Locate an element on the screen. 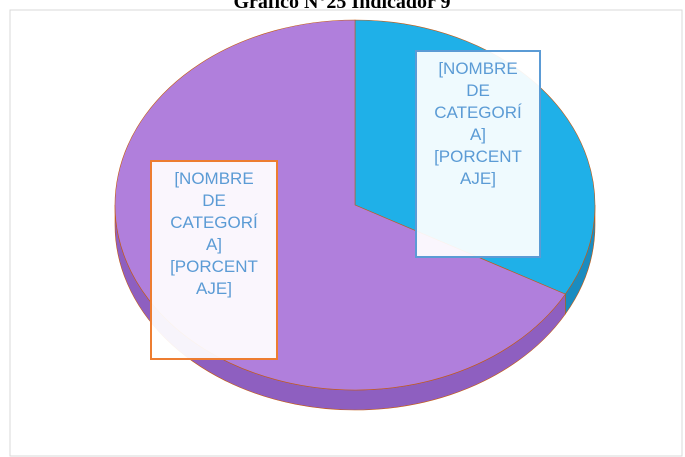 The image size is (685, 457). chart-title: Gráfico N°25 Indicador 9 is located at coordinates (341, 6).